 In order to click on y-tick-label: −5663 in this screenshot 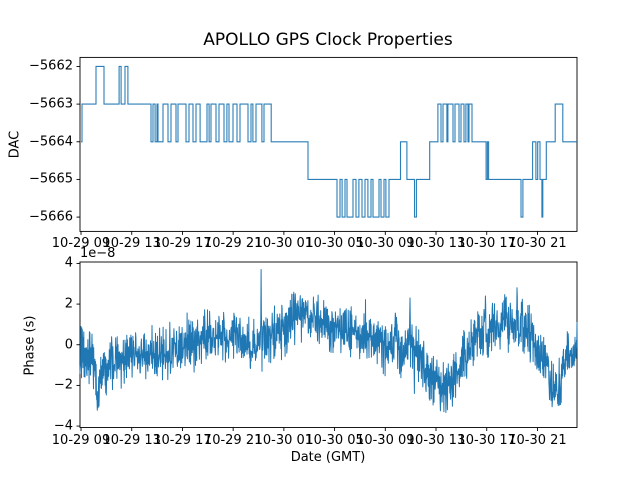, I will do `click(51, 104)`.